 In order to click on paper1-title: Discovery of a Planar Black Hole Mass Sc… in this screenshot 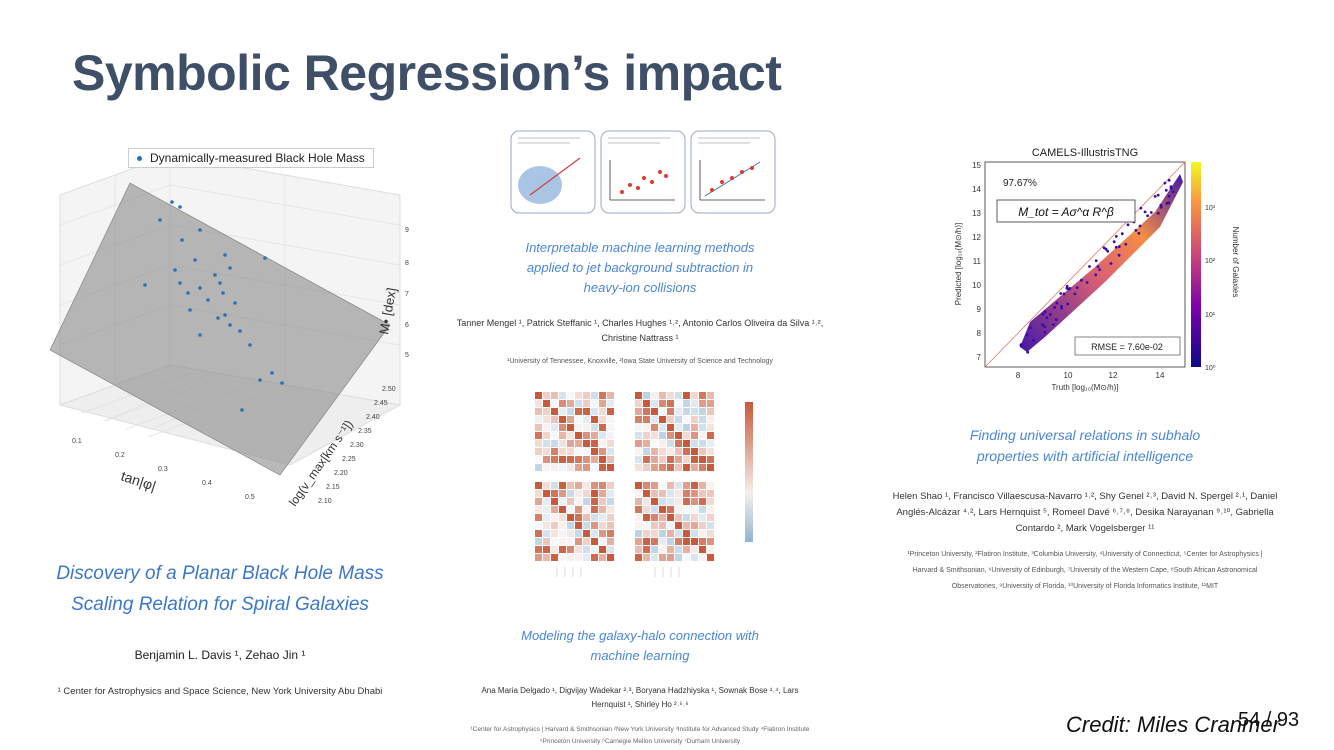, I will do `click(220, 589)`.